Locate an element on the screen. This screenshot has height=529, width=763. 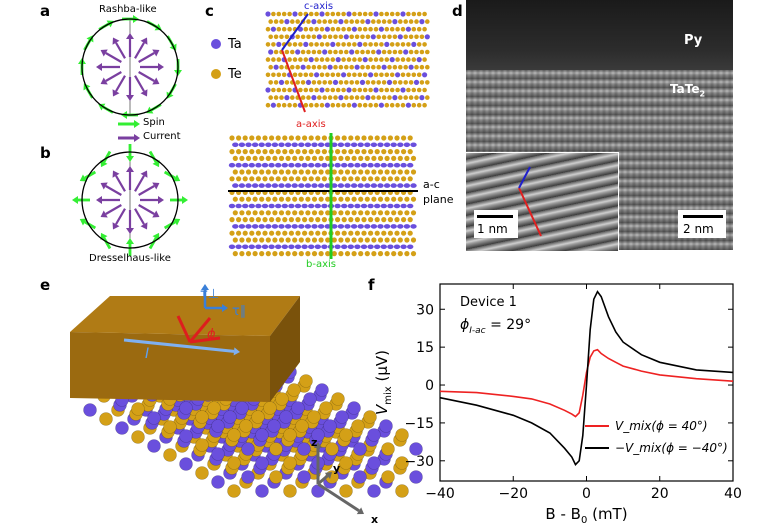
x-tick-label: −20 is located at coordinates (513, 494).